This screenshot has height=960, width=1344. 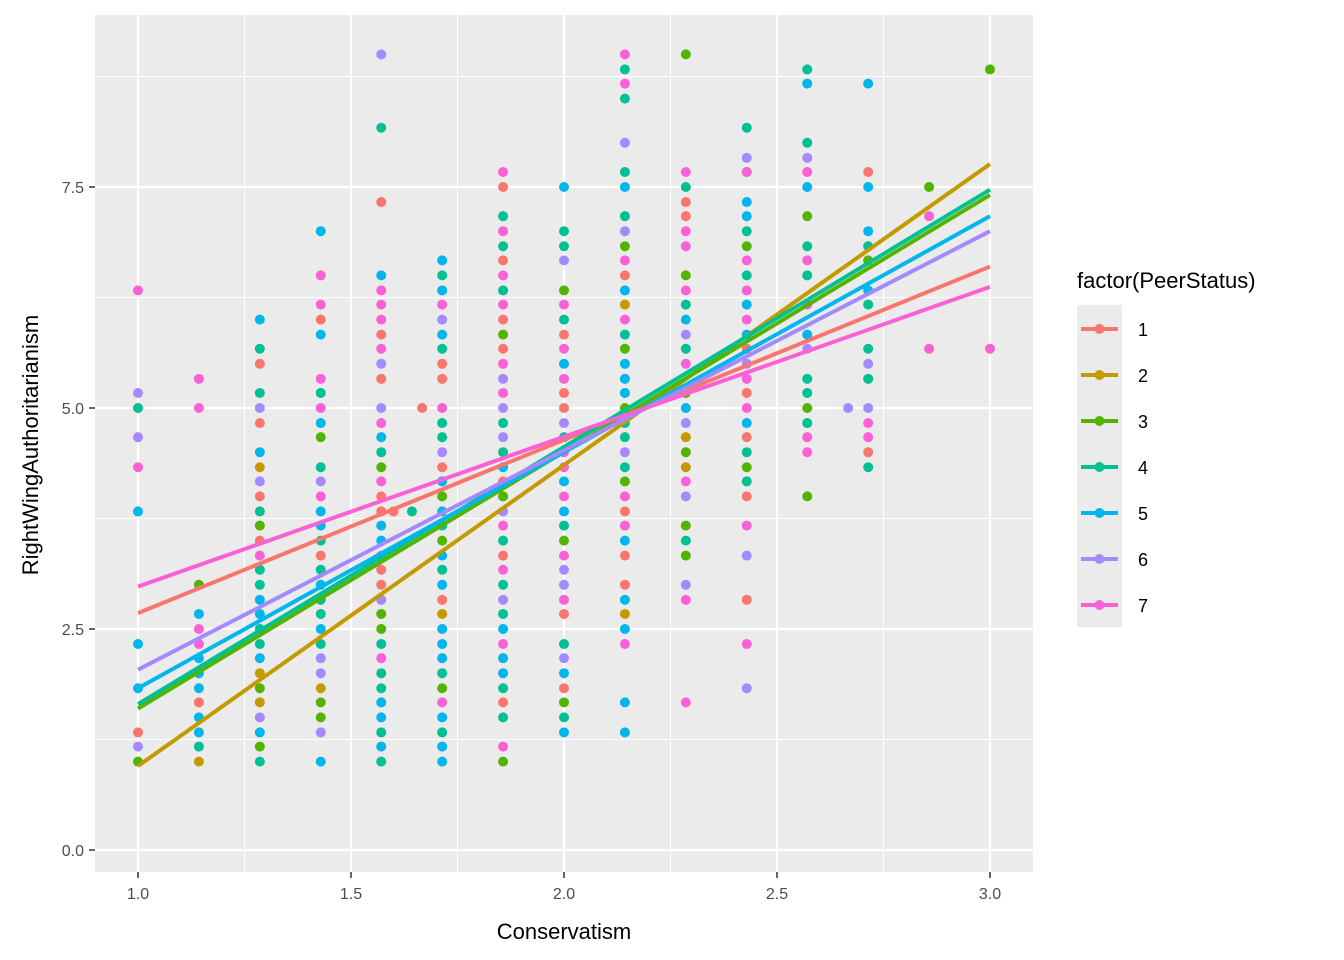 I want to click on legend-label-7: 7, so click(x=1143, y=606).